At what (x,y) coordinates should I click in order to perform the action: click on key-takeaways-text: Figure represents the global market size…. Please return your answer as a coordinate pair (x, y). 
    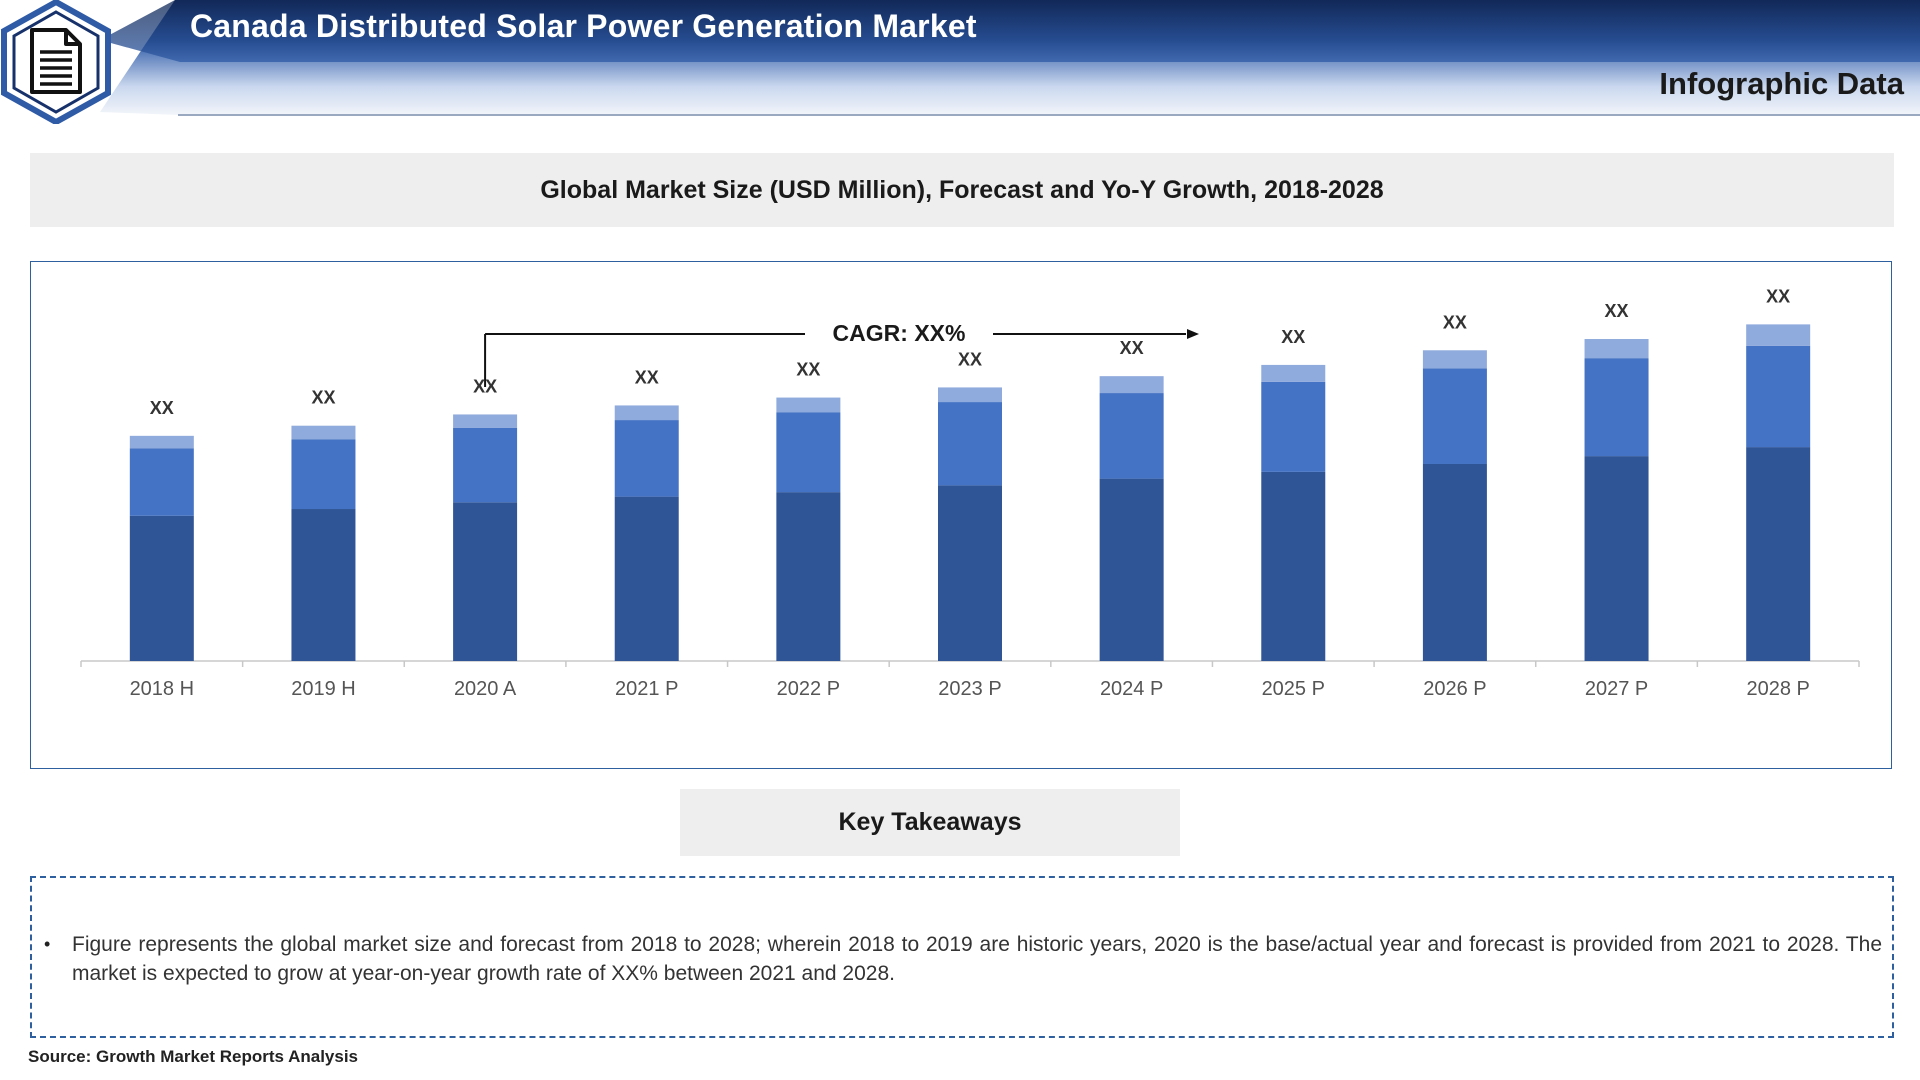
    Looking at the image, I should click on (977, 959).